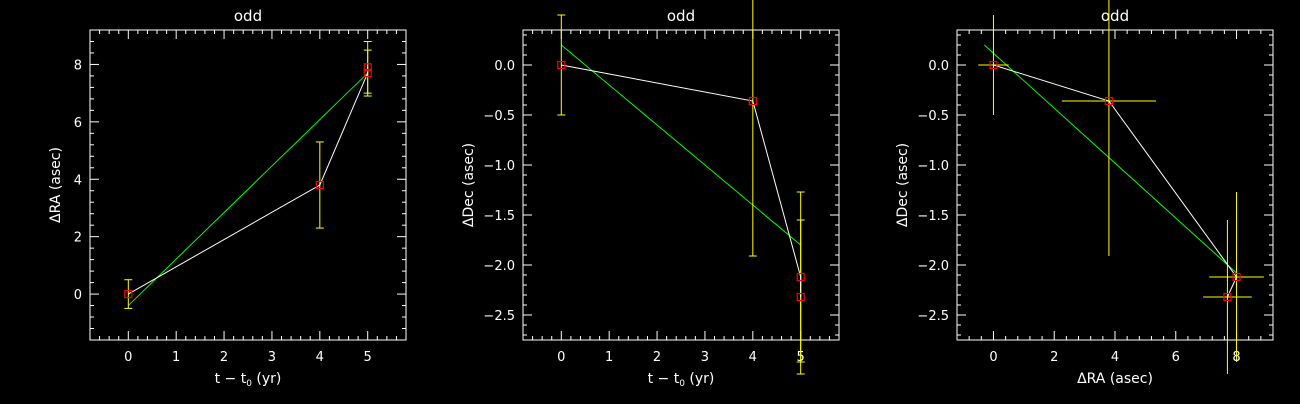  I want to click on y-tick-label: 4, so click(78, 180).